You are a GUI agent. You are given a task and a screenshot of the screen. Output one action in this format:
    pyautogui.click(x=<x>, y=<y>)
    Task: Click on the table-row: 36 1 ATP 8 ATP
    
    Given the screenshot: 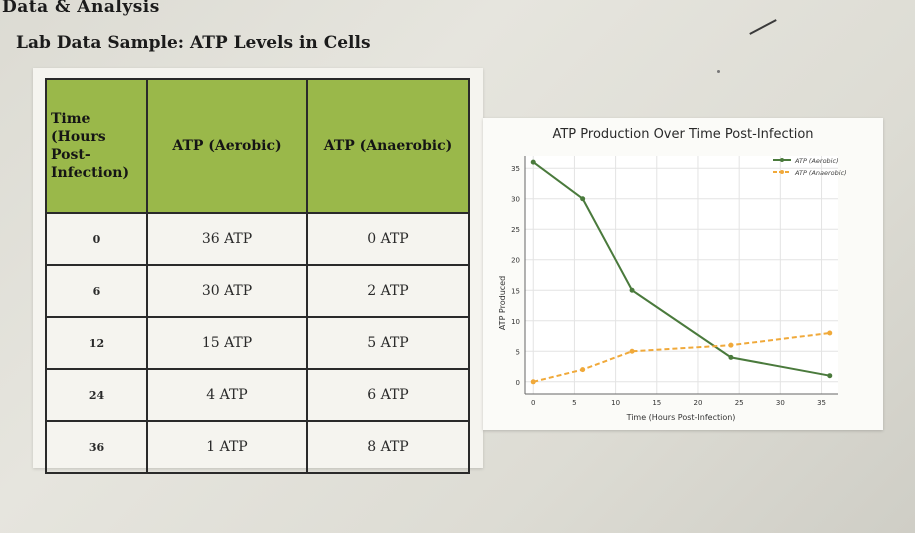 What is the action you would take?
    pyautogui.click(x=257, y=447)
    